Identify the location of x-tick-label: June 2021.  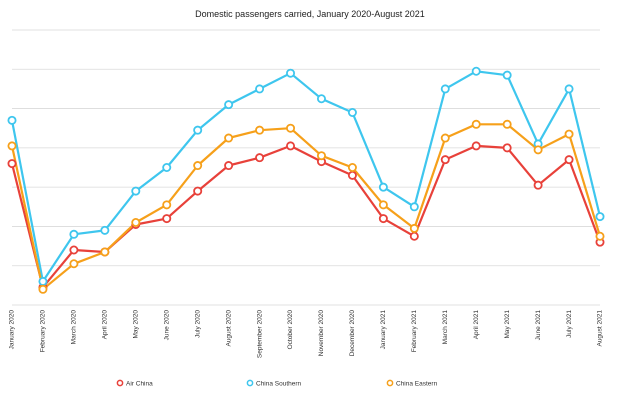
(538, 325).